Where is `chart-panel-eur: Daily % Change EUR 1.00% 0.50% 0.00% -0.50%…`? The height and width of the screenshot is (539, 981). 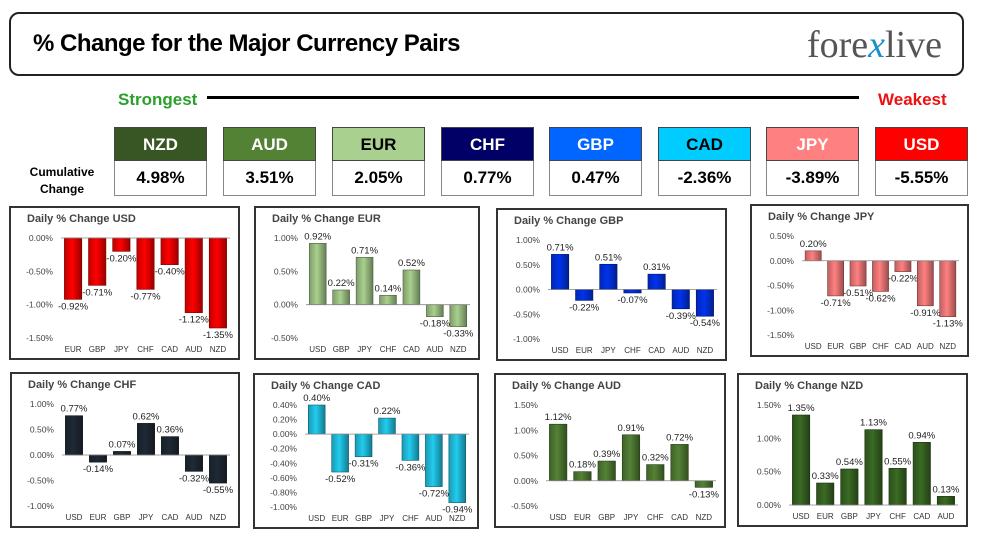 chart-panel-eur: Daily % Change EUR 1.00% 0.50% 0.00% -0.50%… is located at coordinates (367, 283).